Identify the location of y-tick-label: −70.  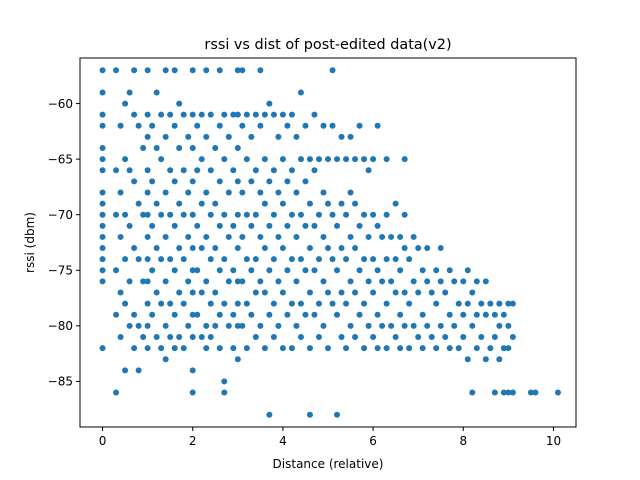
(60, 215).